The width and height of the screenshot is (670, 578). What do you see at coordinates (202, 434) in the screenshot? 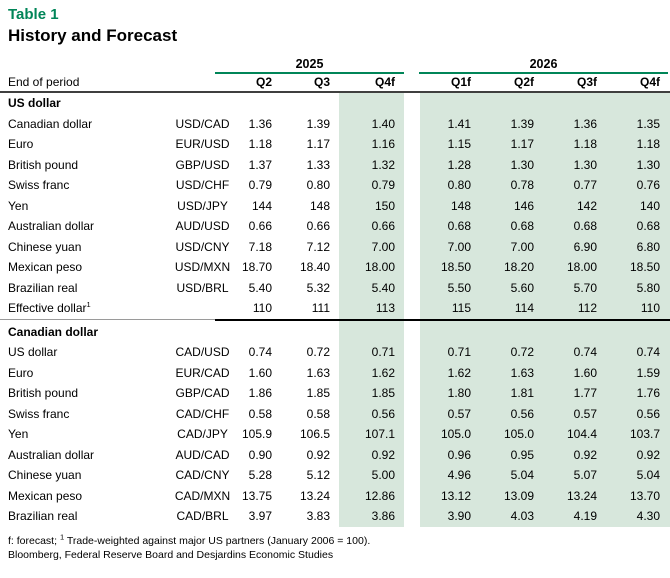
I see `currency-pair: CAD/JPY` at bounding box center [202, 434].